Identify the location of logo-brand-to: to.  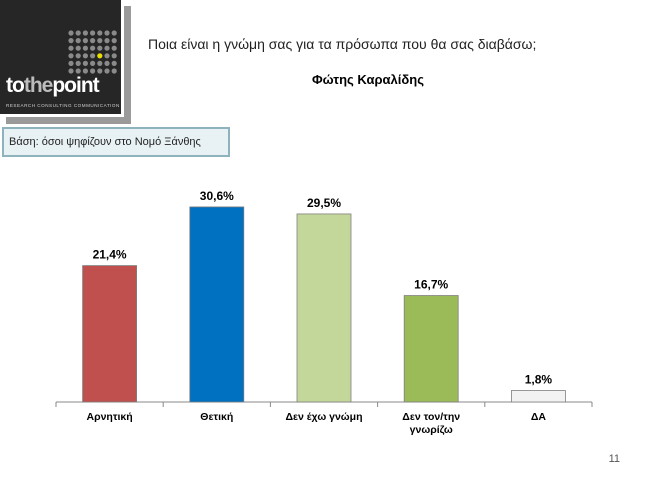
(15, 85).